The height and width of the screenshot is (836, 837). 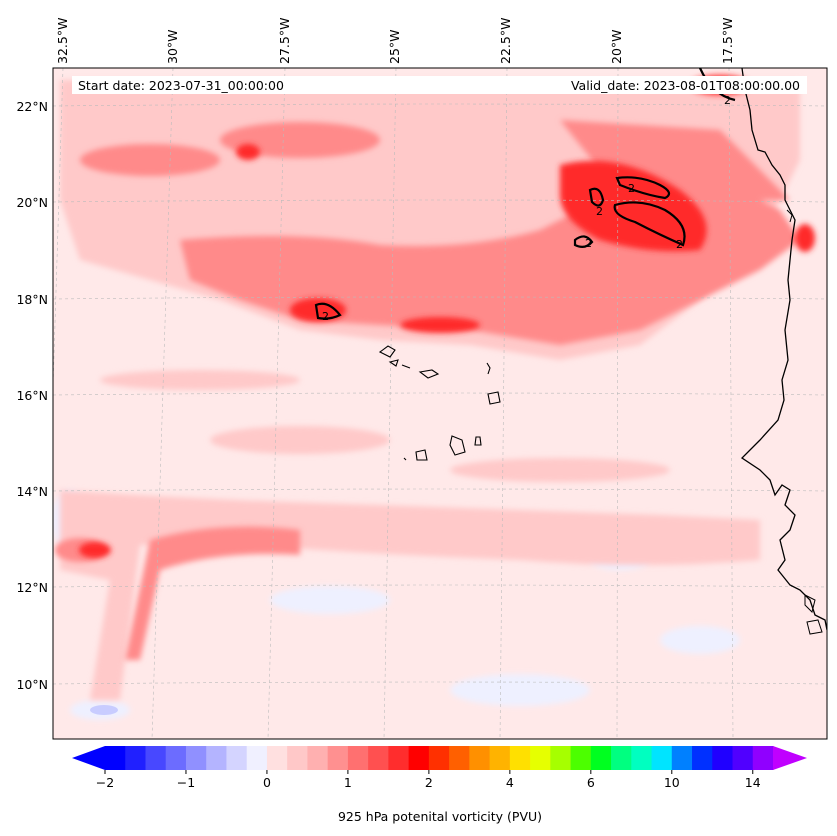 I want to click on lon-label-32-5w: 32.5°W, so click(x=62, y=41).